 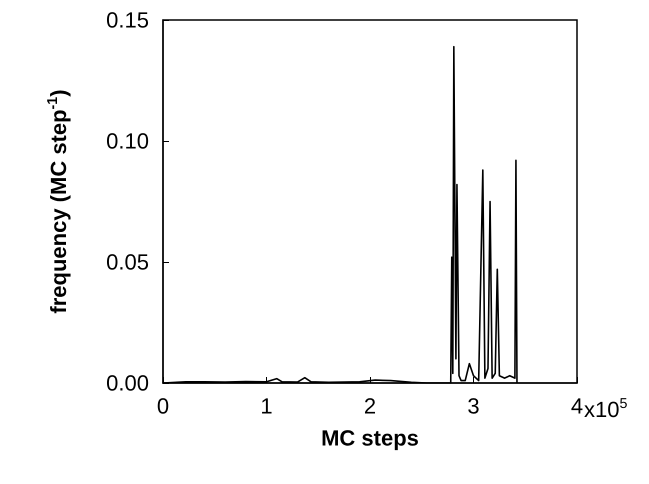 What do you see at coordinates (127, 383) in the screenshot?
I see `y-tick-label: 0.00` at bounding box center [127, 383].